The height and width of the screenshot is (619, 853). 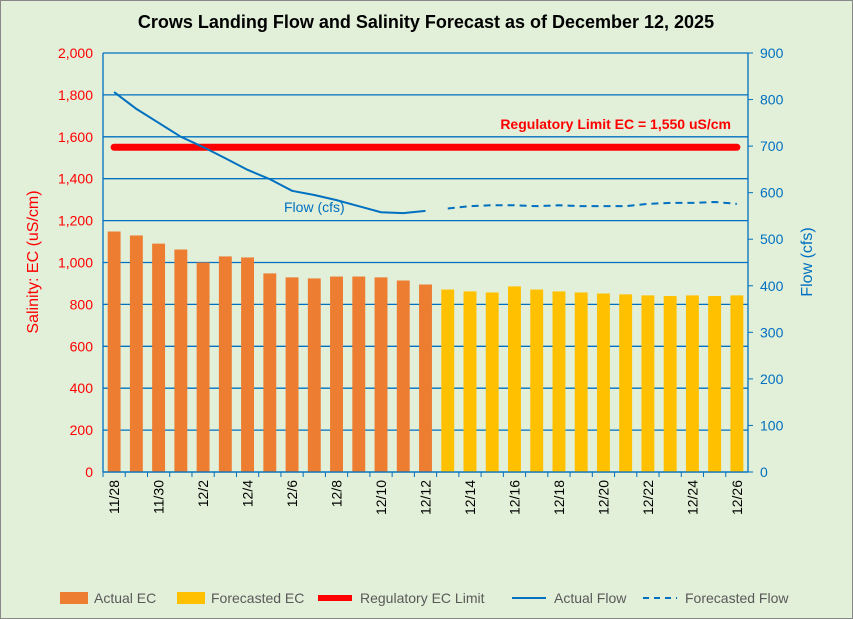 What do you see at coordinates (257, 598) in the screenshot?
I see `legend-label: Forecasted EC` at bounding box center [257, 598].